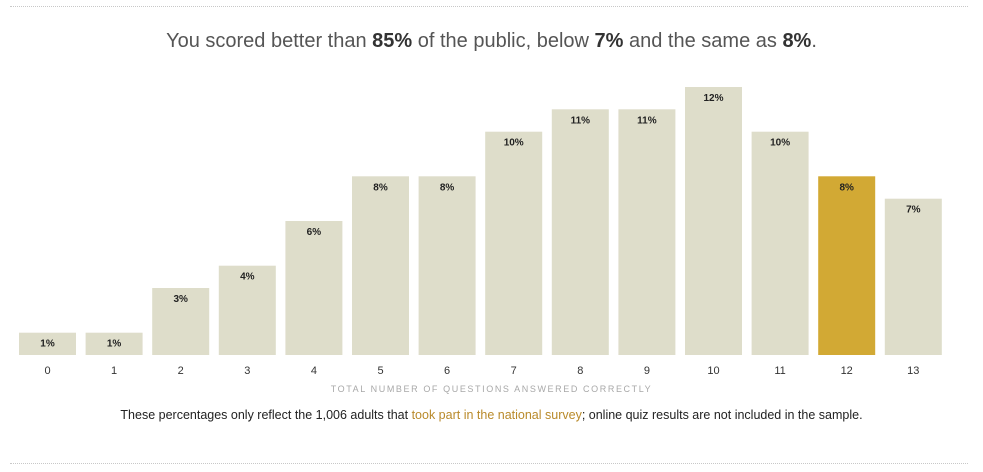  I want to click on headline-mid-2: and the same as, so click(703, 41).